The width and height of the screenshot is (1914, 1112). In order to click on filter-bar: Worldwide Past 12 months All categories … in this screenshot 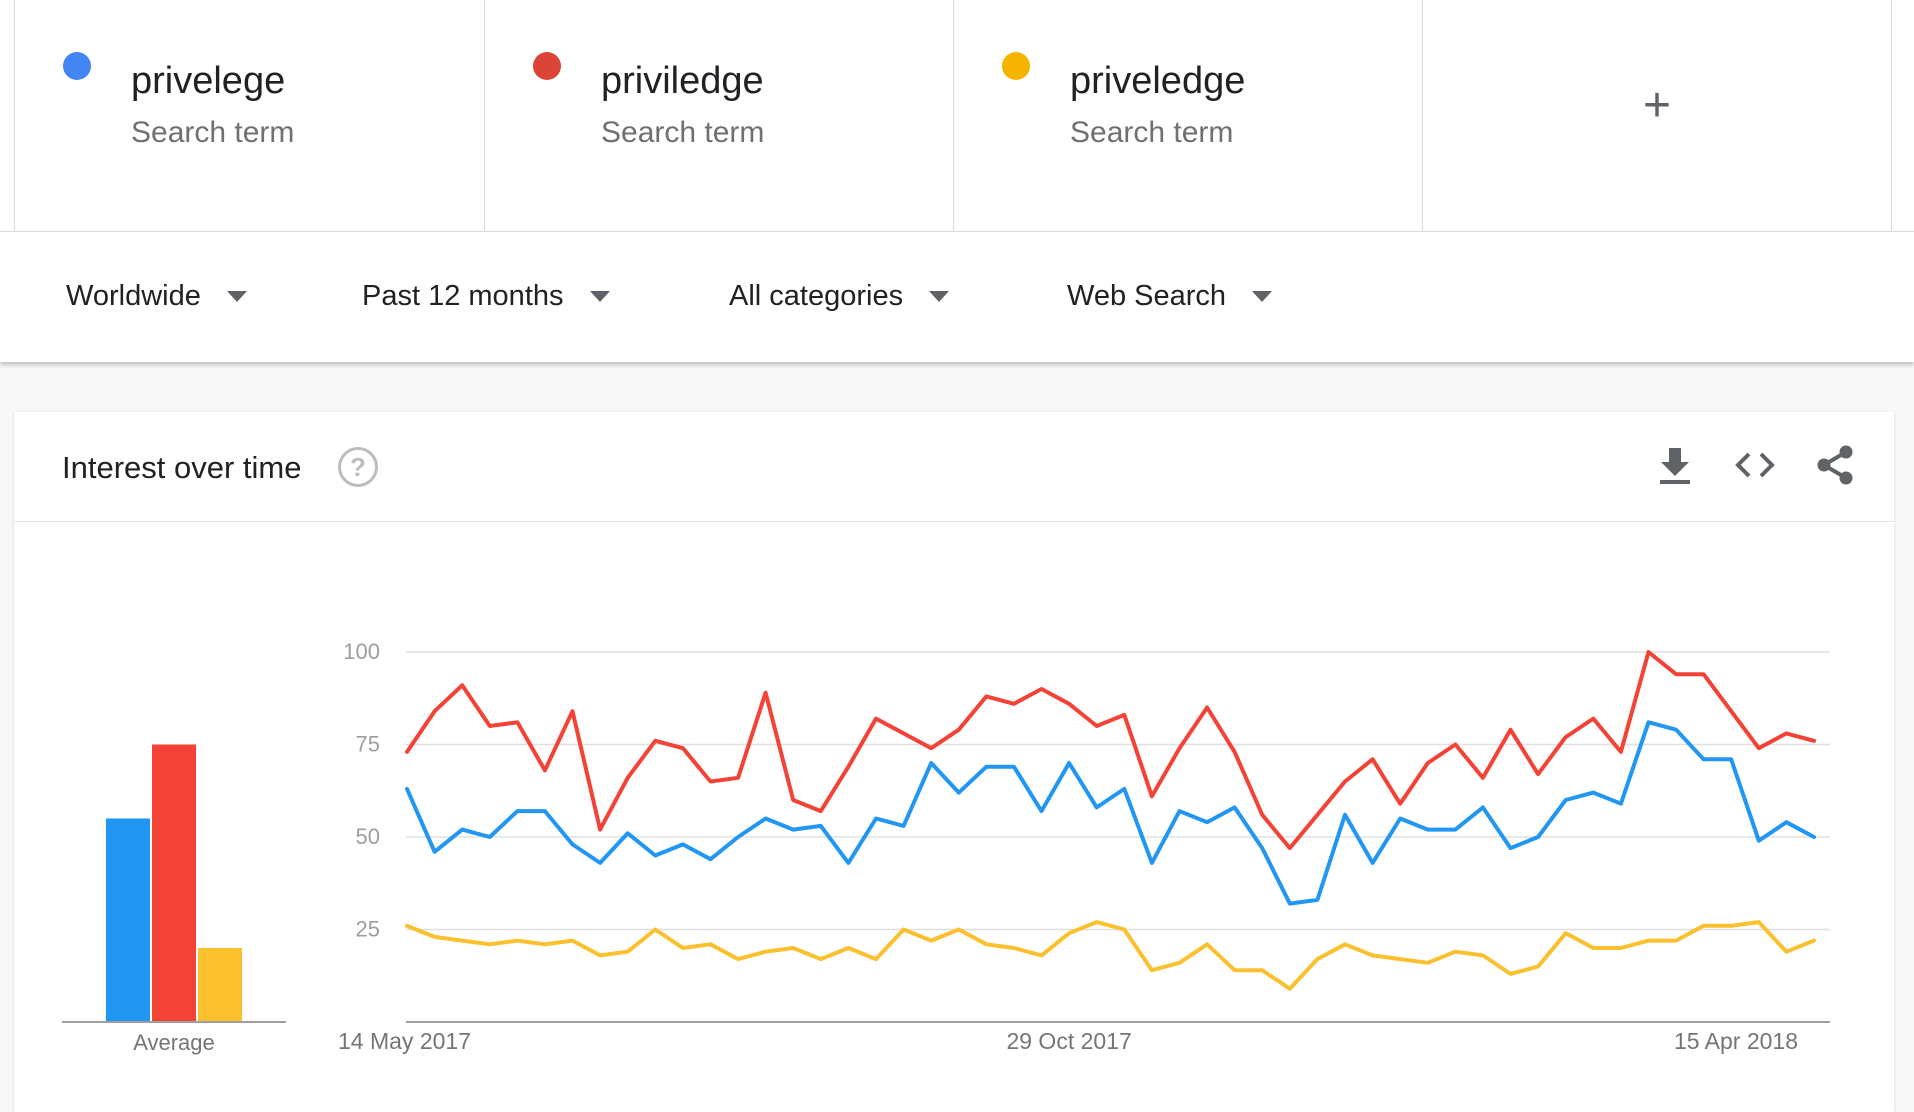, I will do `click(957, 297)`.